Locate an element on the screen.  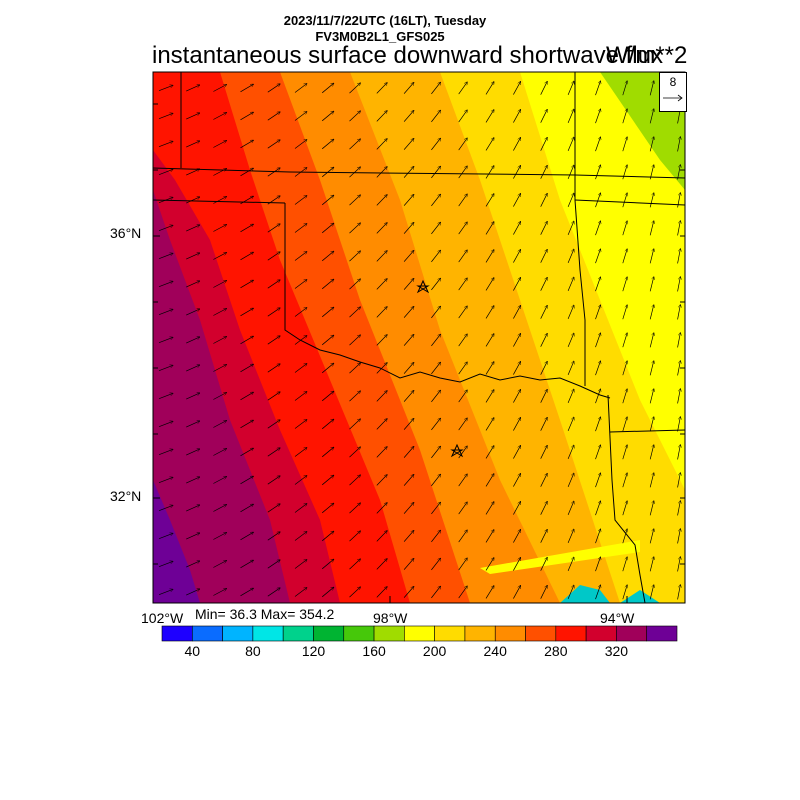
lon-label-94w: 94°W is located at coordinates (617, 618).